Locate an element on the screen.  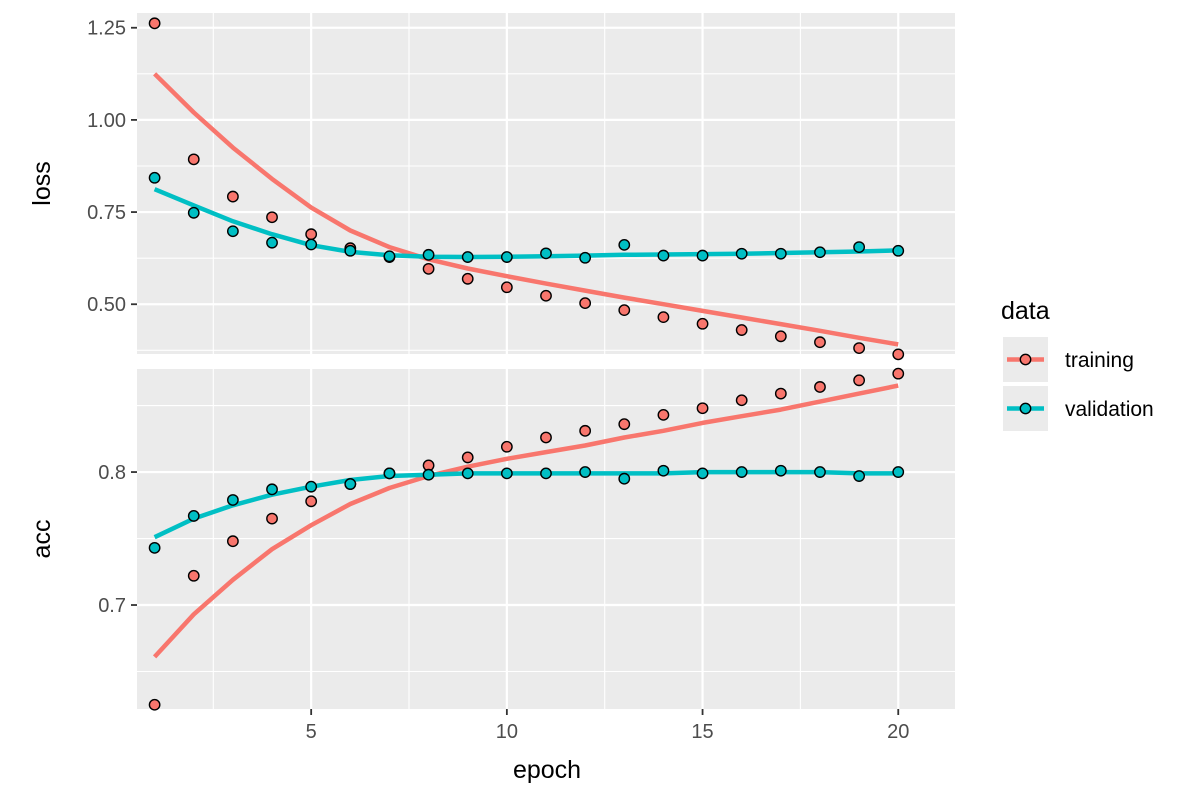
x-tick-label: 15 is located at coordinates (702, 732).